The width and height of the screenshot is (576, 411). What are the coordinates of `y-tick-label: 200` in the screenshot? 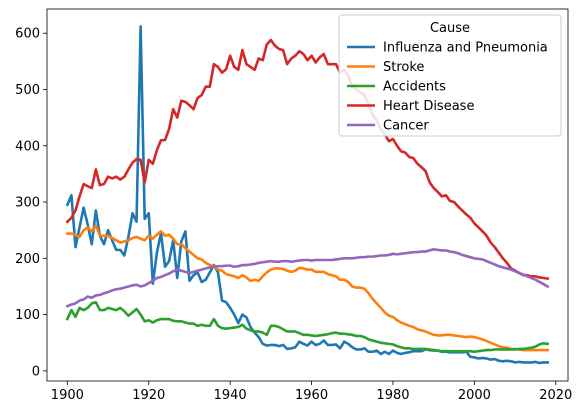 It's located at (27, 259).